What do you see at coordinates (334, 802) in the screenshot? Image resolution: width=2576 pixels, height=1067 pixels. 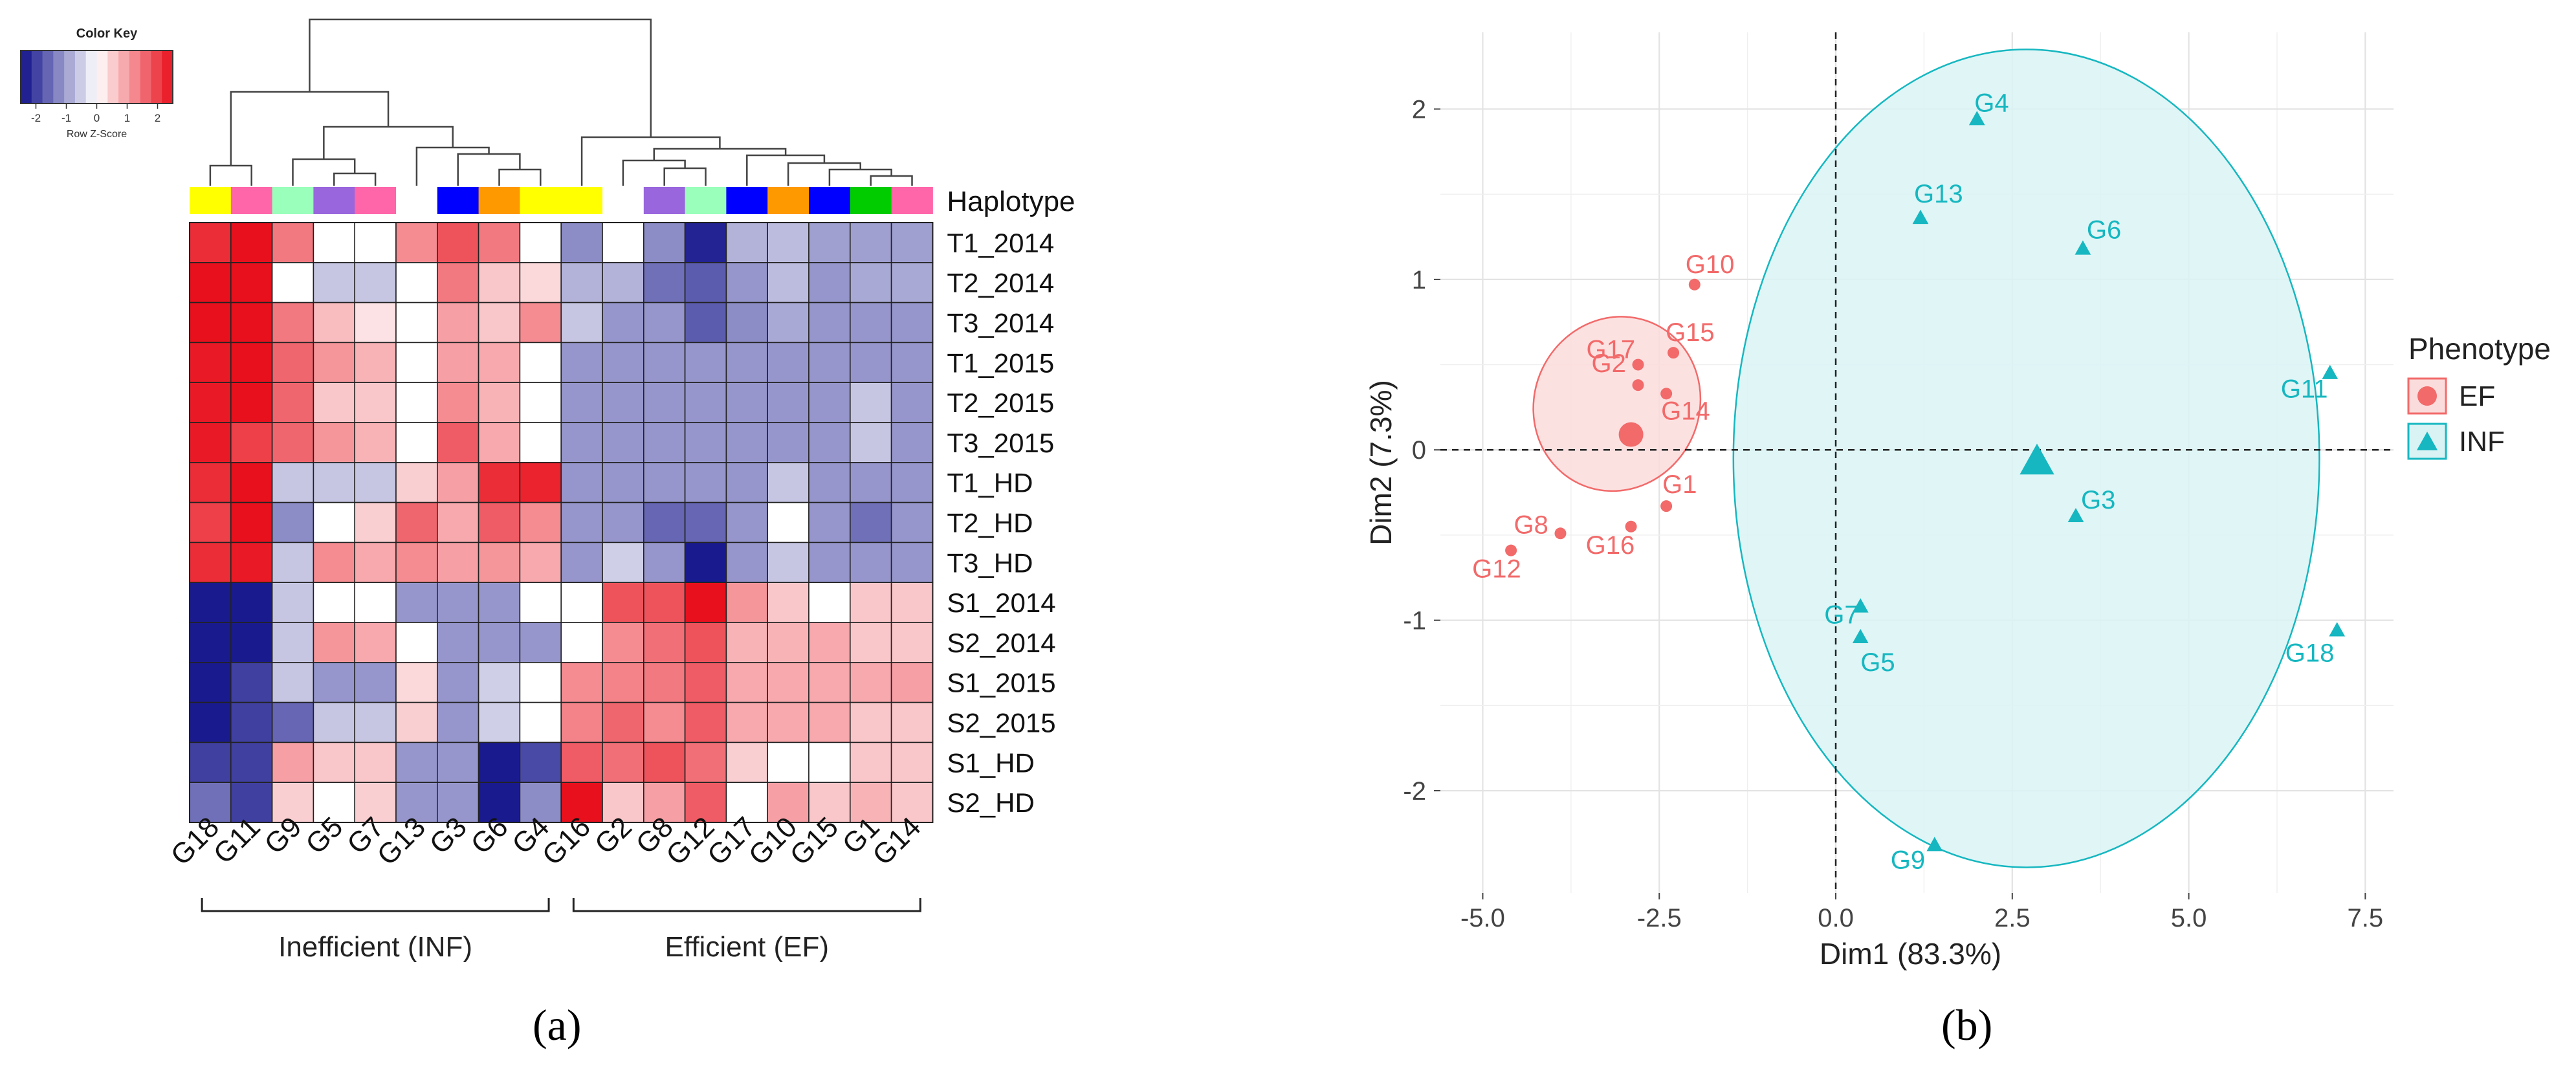 I see `heatmap-cell-S2_HD-G5` at bounding box center [334, 802].